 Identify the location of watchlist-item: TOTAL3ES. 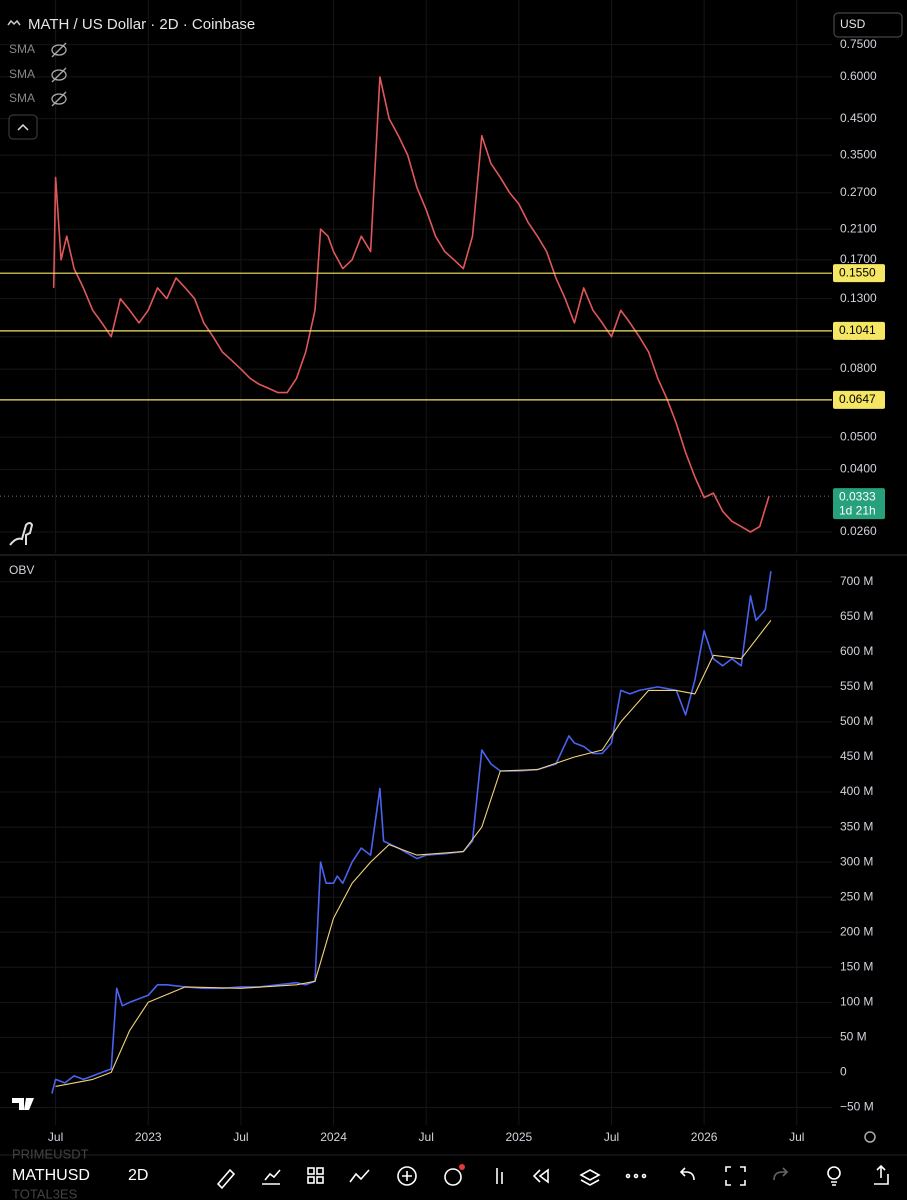
(45, 1193).